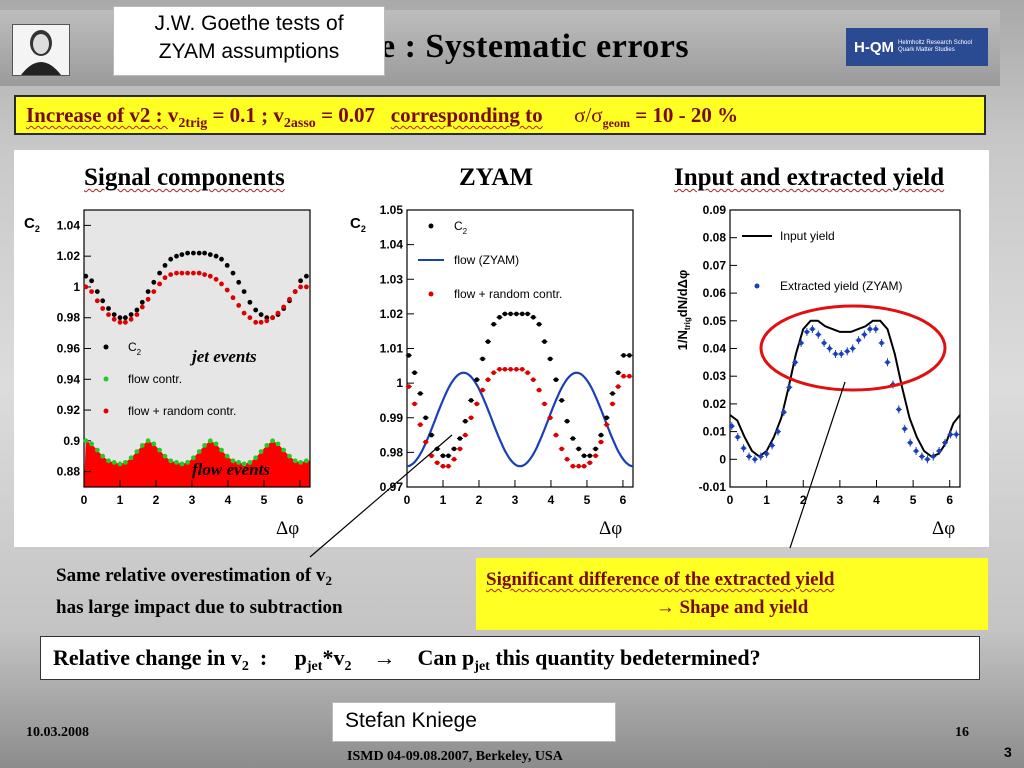 This screenshot has height=768, width=1024. Describe the element at coordinates (106, 347) in the screenshot. I see `legend-marker-c2` at that location.